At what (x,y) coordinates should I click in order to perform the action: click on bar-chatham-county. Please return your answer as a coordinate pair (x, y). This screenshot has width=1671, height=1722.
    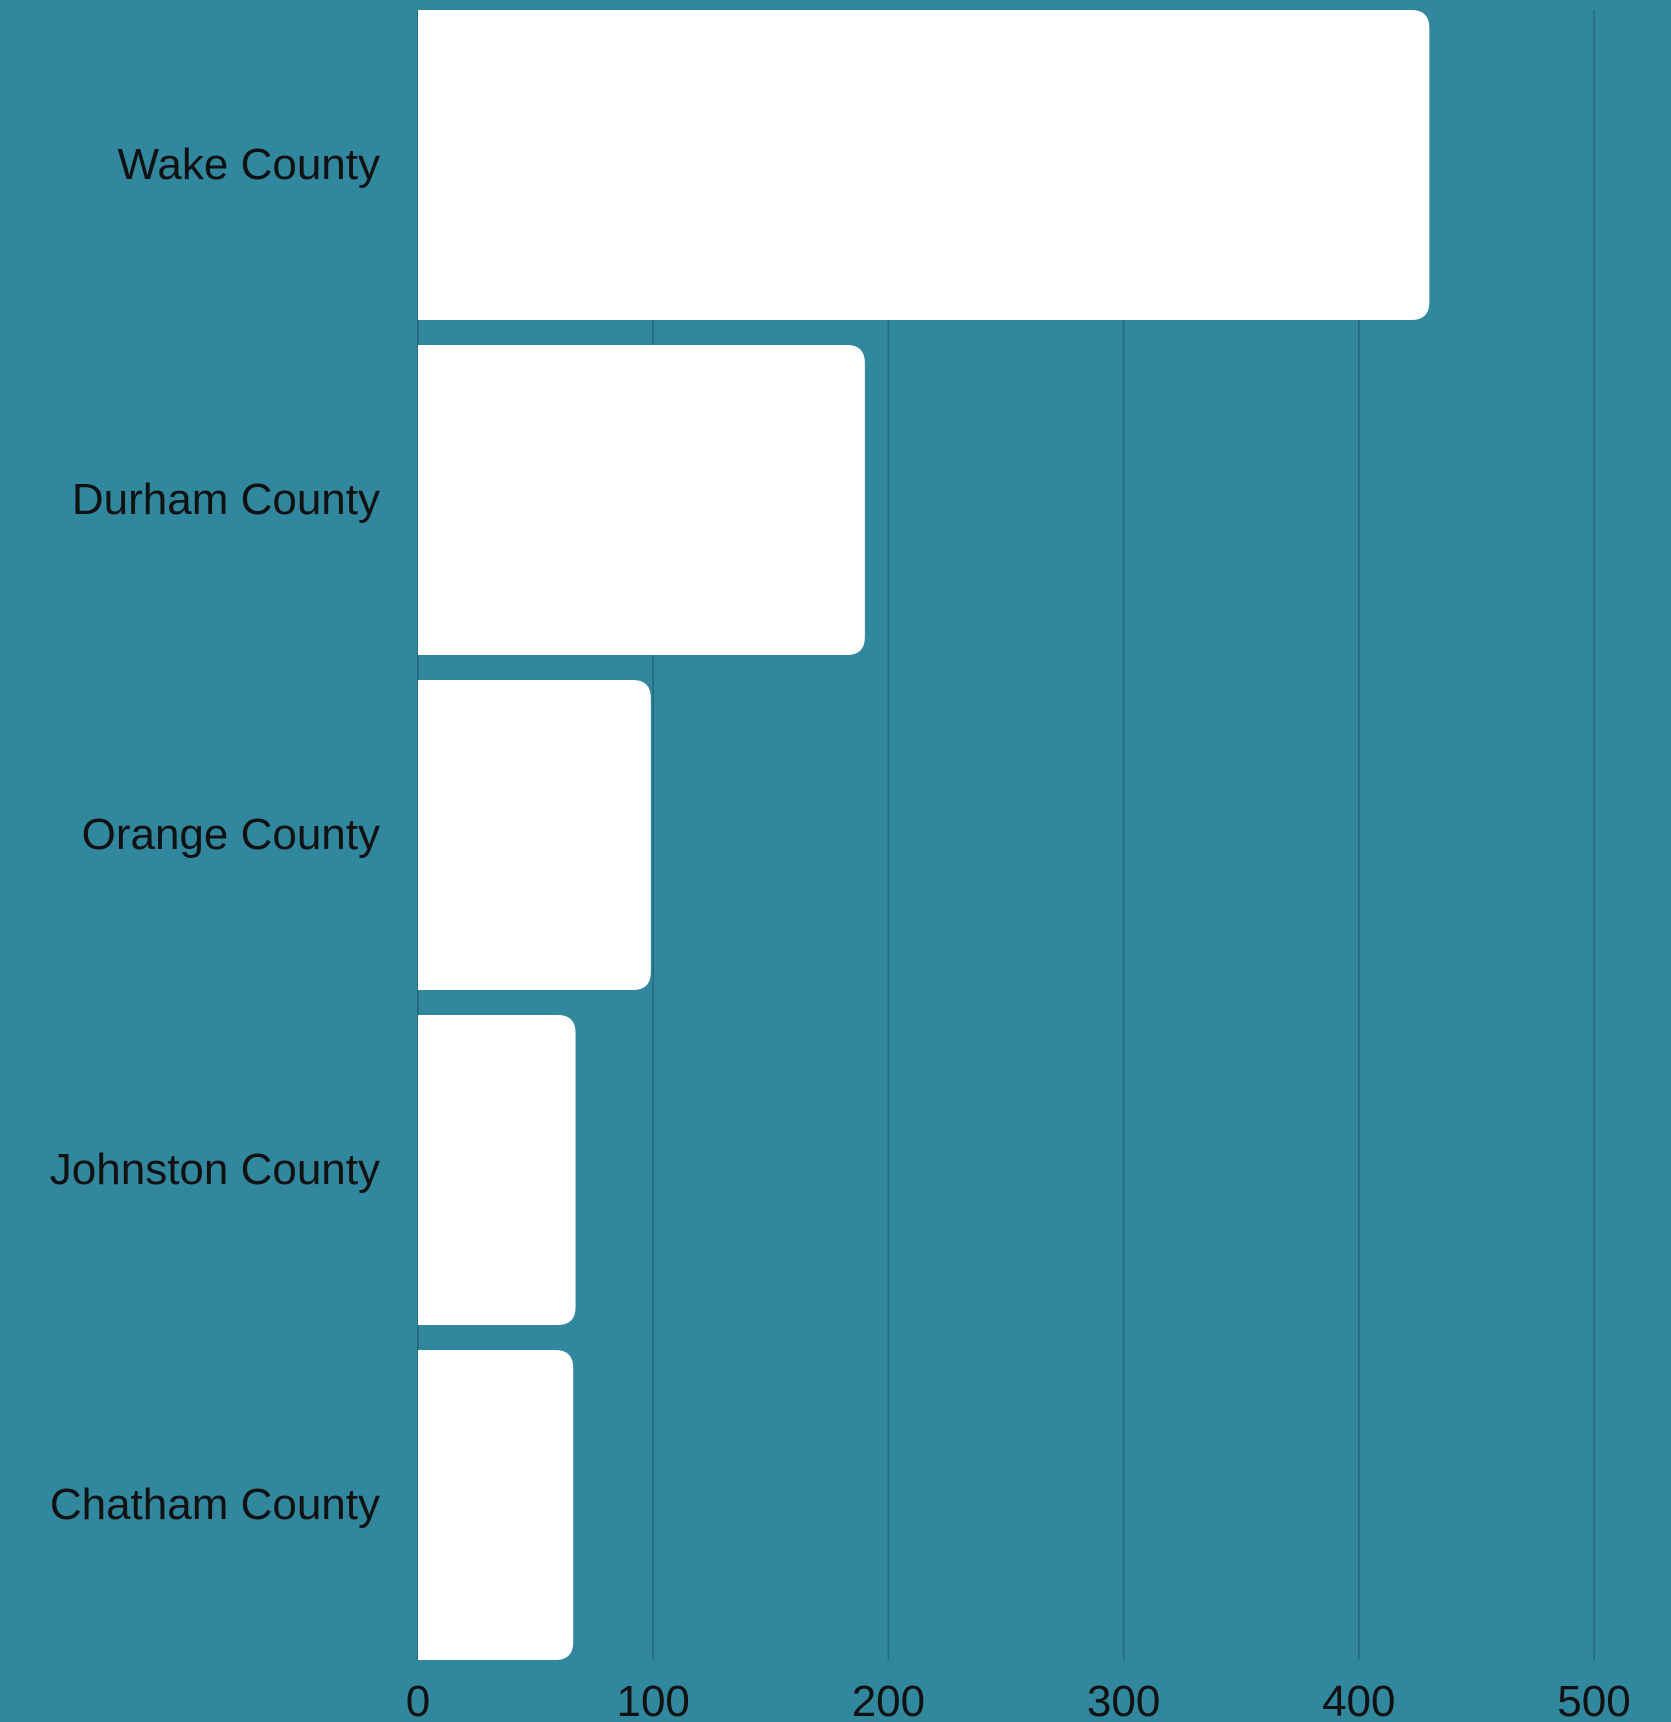
    Looking at the image, I should click on (496, 1505).